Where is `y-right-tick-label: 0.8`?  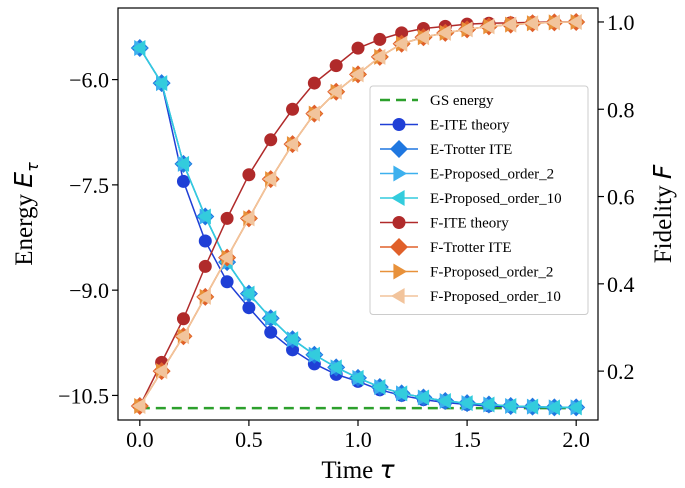
y-right-tick-label: 0.8 is located at coordinates (621, 109).